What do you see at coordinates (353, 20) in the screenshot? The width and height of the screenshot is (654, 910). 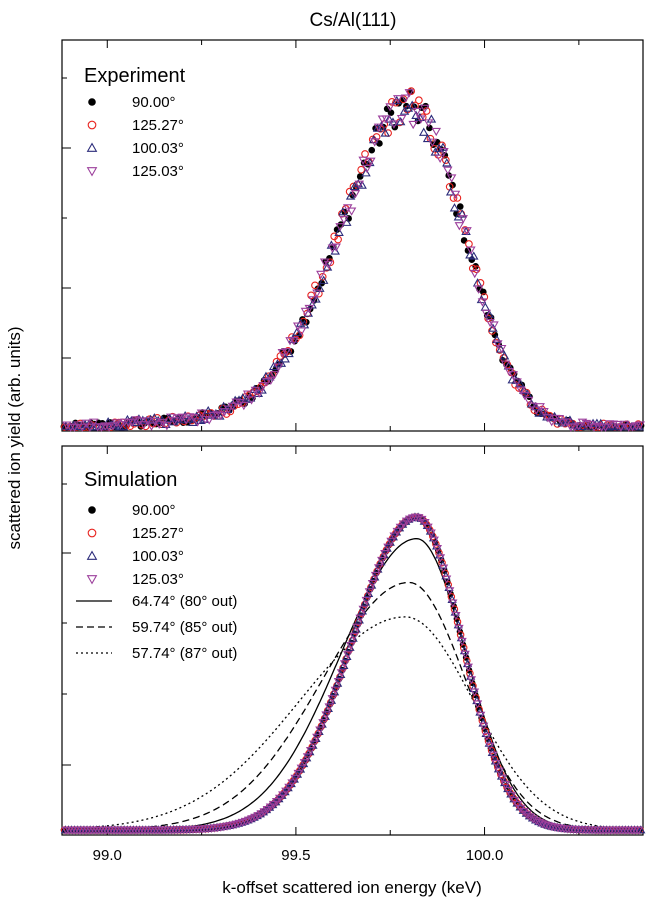 I see `chart-title: Cs/Al(111)` at bounding box center [353, 20].